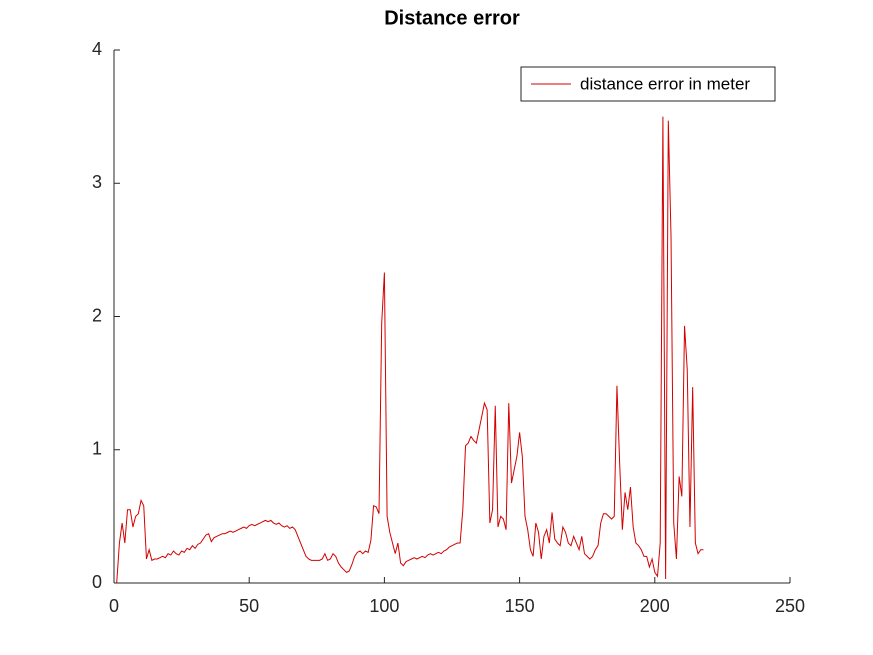  What do you see at coordinates (114, 606) in the screenshot?
I see `x-tick-label: 0` at bounding box center [114, 606].